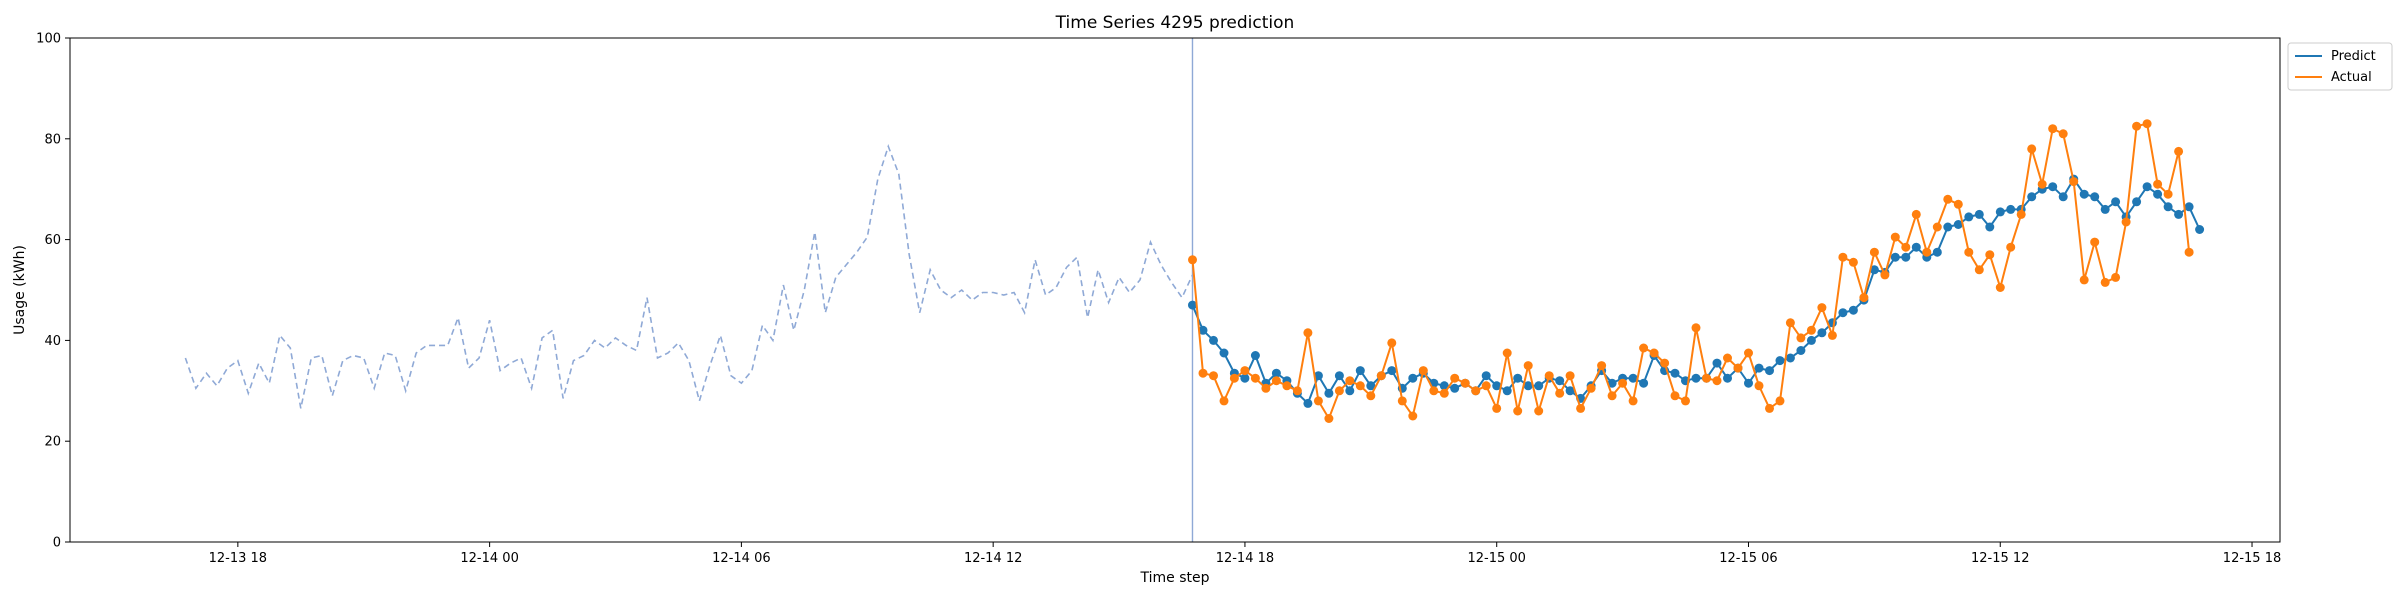  I want to click on x-tick-label: 12-15 00, so click(1496, 558).